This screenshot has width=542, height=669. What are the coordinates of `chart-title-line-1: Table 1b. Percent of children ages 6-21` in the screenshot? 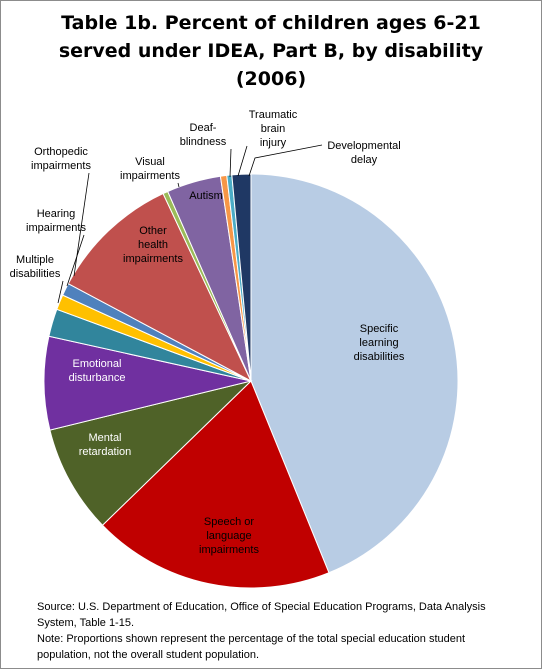 It's located at (271, 23).